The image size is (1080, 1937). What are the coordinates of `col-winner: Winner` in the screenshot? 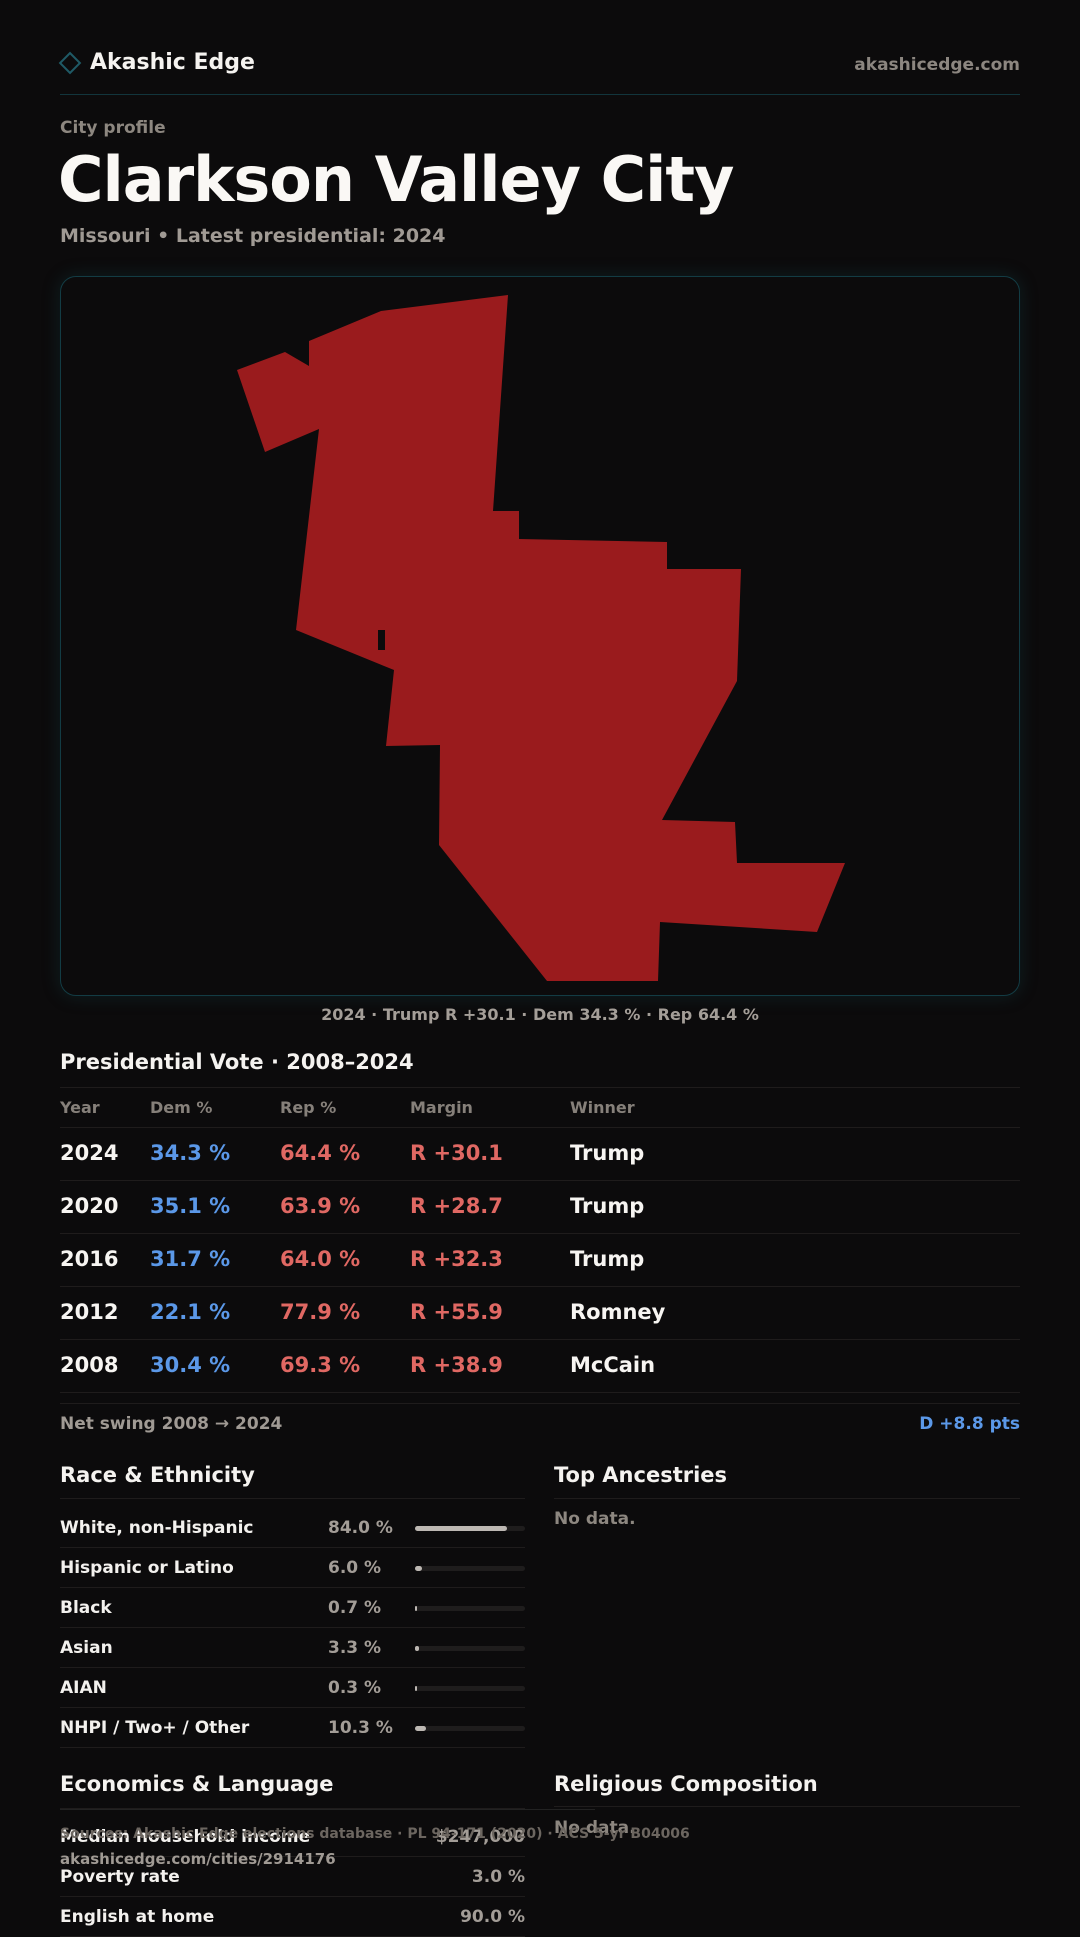 It's located at (602, 1107).